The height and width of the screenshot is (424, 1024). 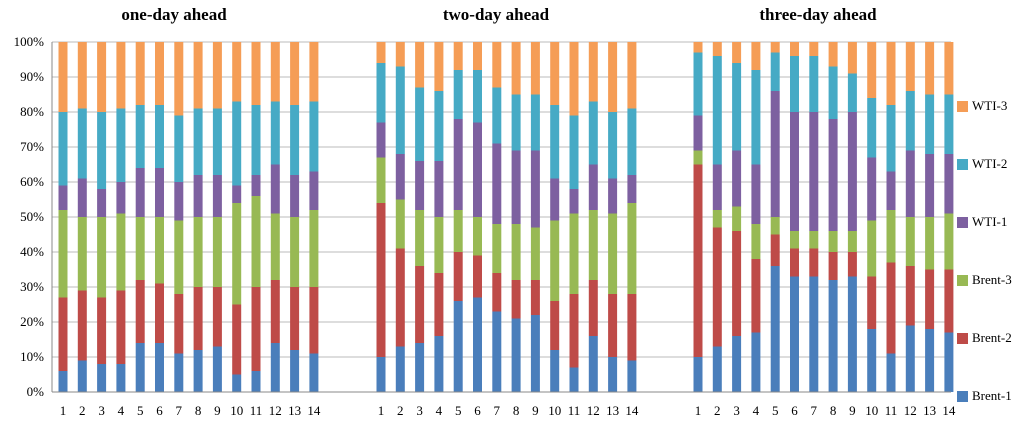 I want to click on legend-swatch, so click(x=962, y=164).